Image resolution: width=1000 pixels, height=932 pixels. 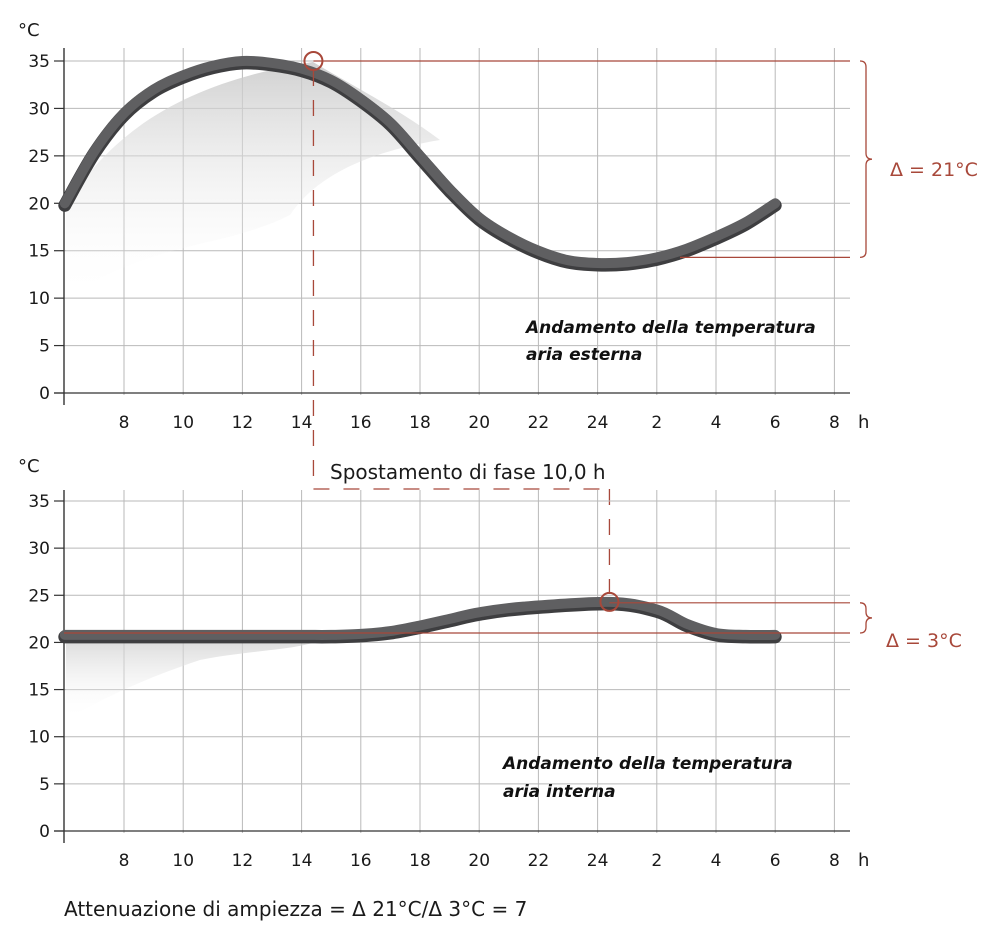 I want to click on outdoor-x-unit: h, so click(x=863, y=422).